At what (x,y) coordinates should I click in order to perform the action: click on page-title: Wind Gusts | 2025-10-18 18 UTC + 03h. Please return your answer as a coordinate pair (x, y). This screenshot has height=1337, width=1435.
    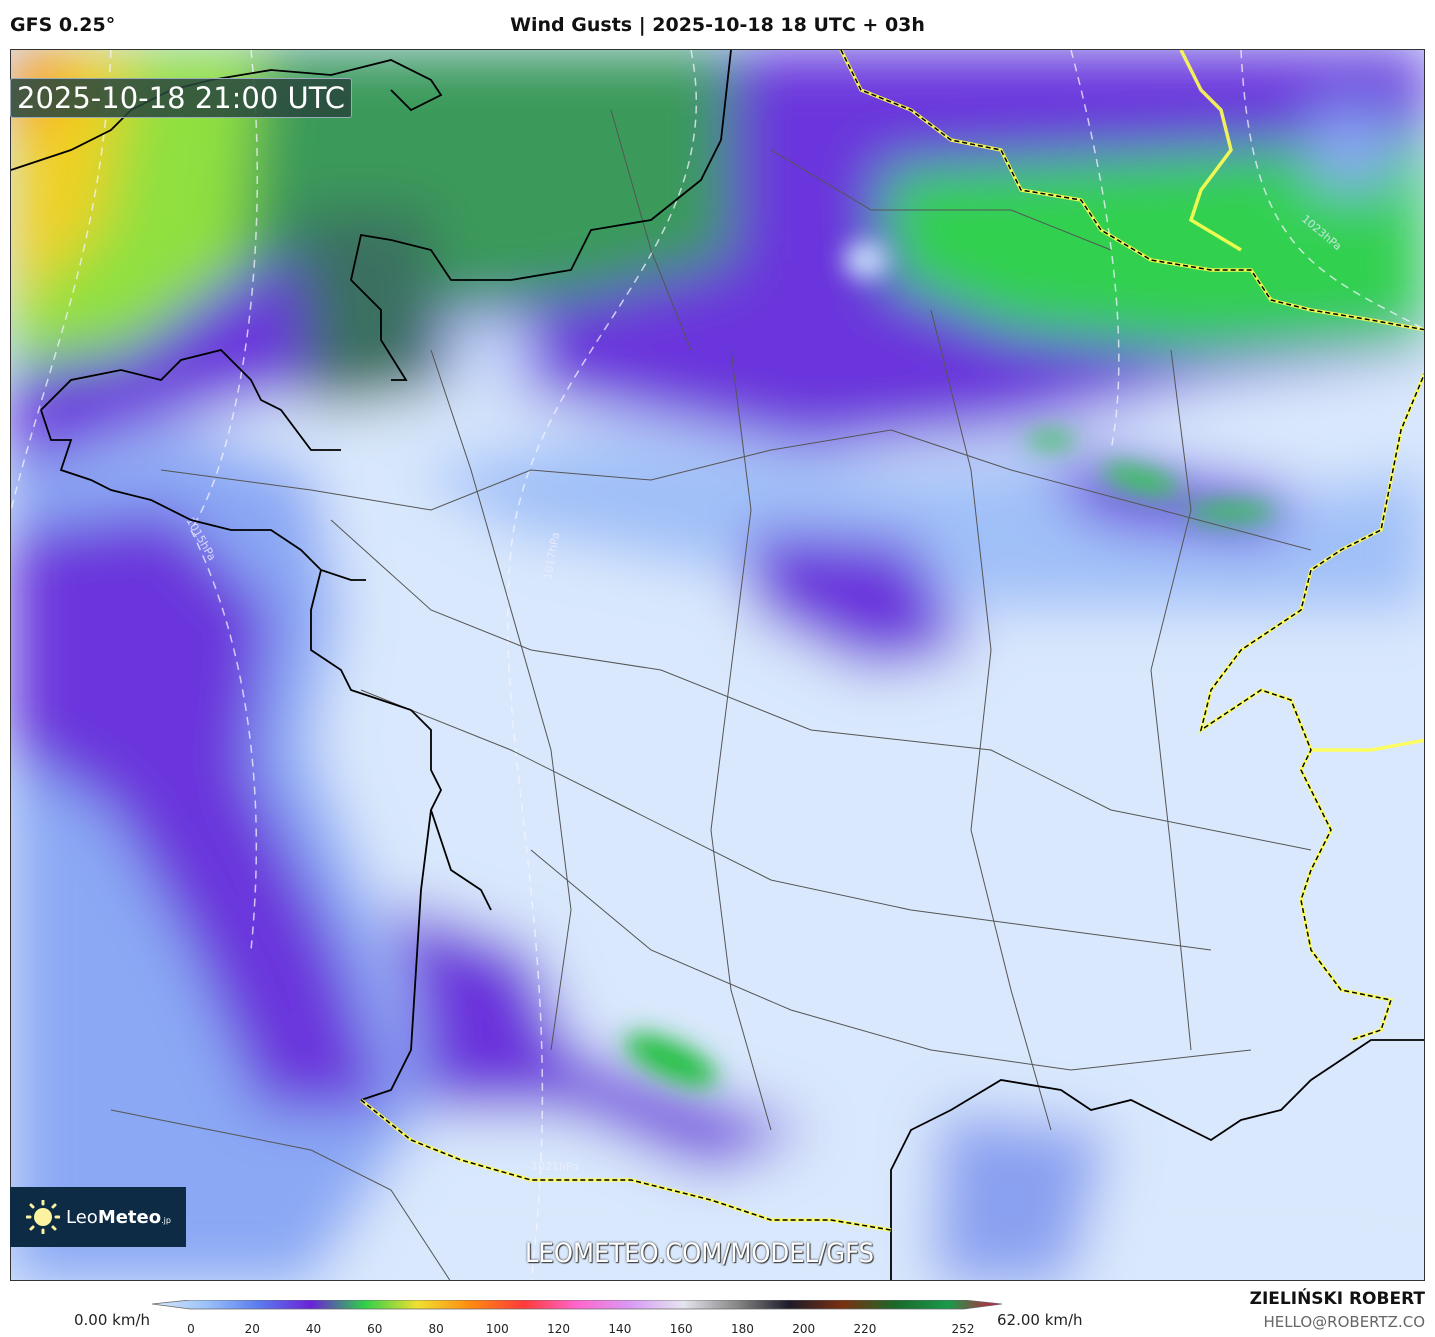
    Looking at the image, I should click on (717, 25).